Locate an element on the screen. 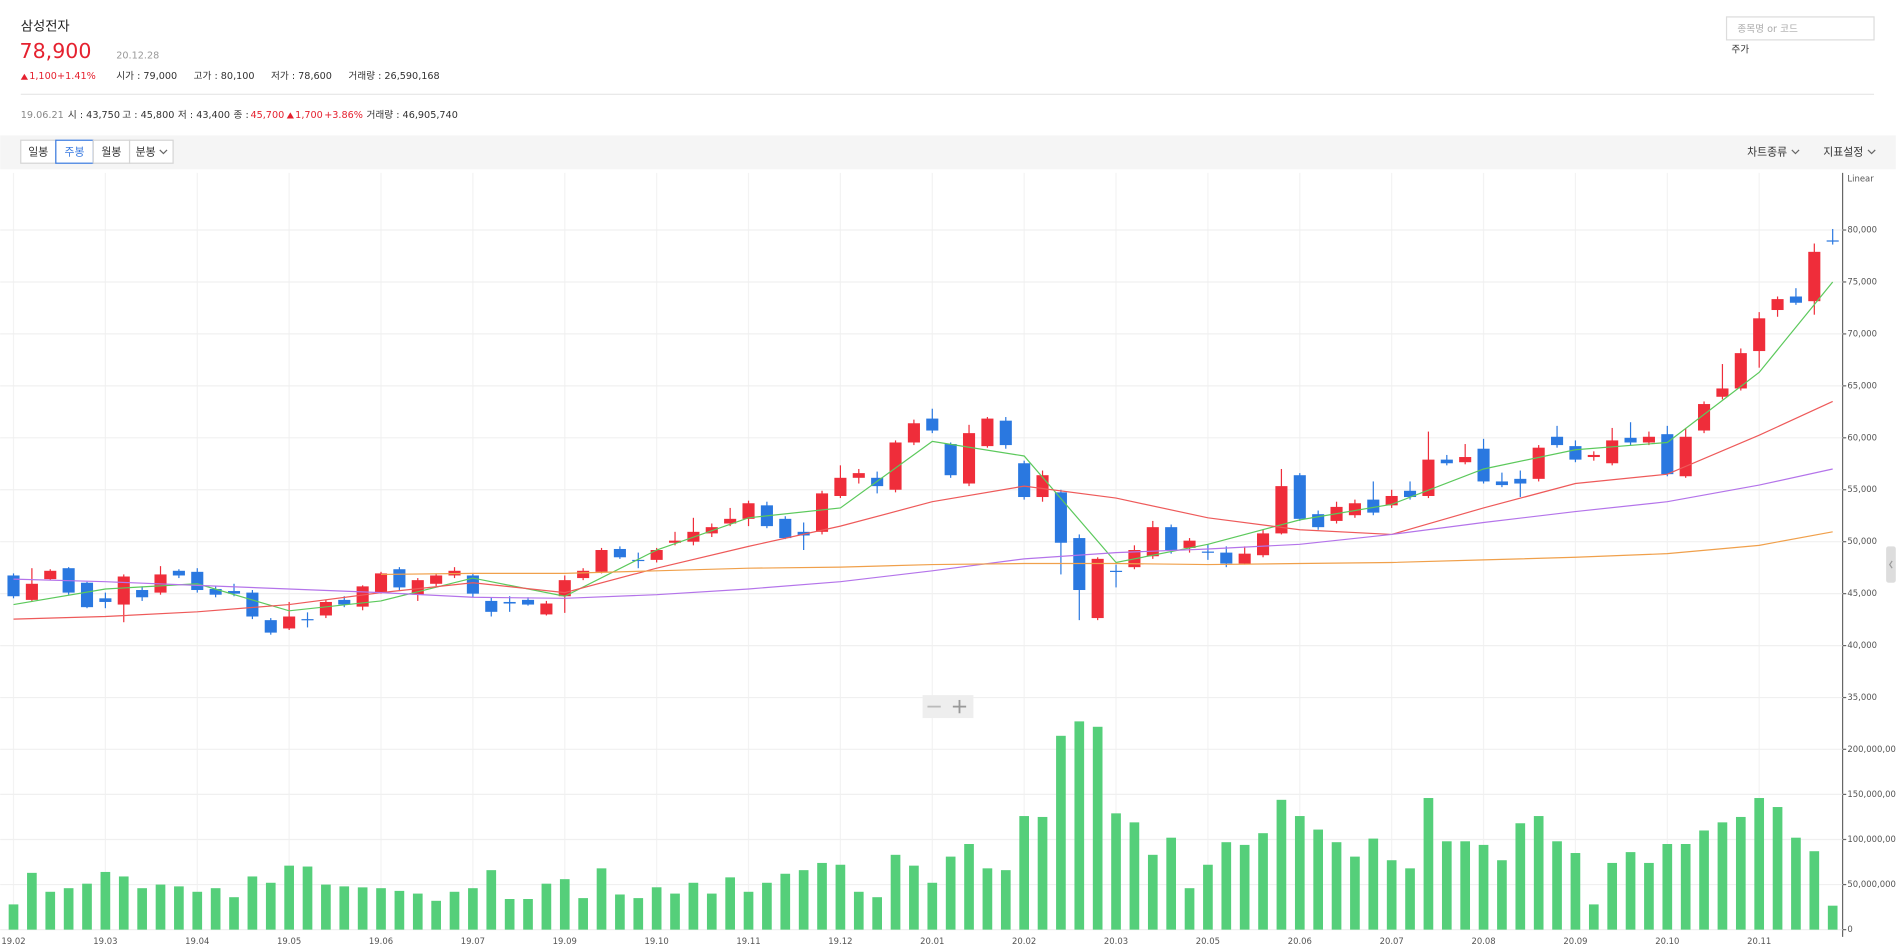 Image resolution: width=1896 pixels, height=949 pixels. moving-average-line is located at coordinates (1107, 553).